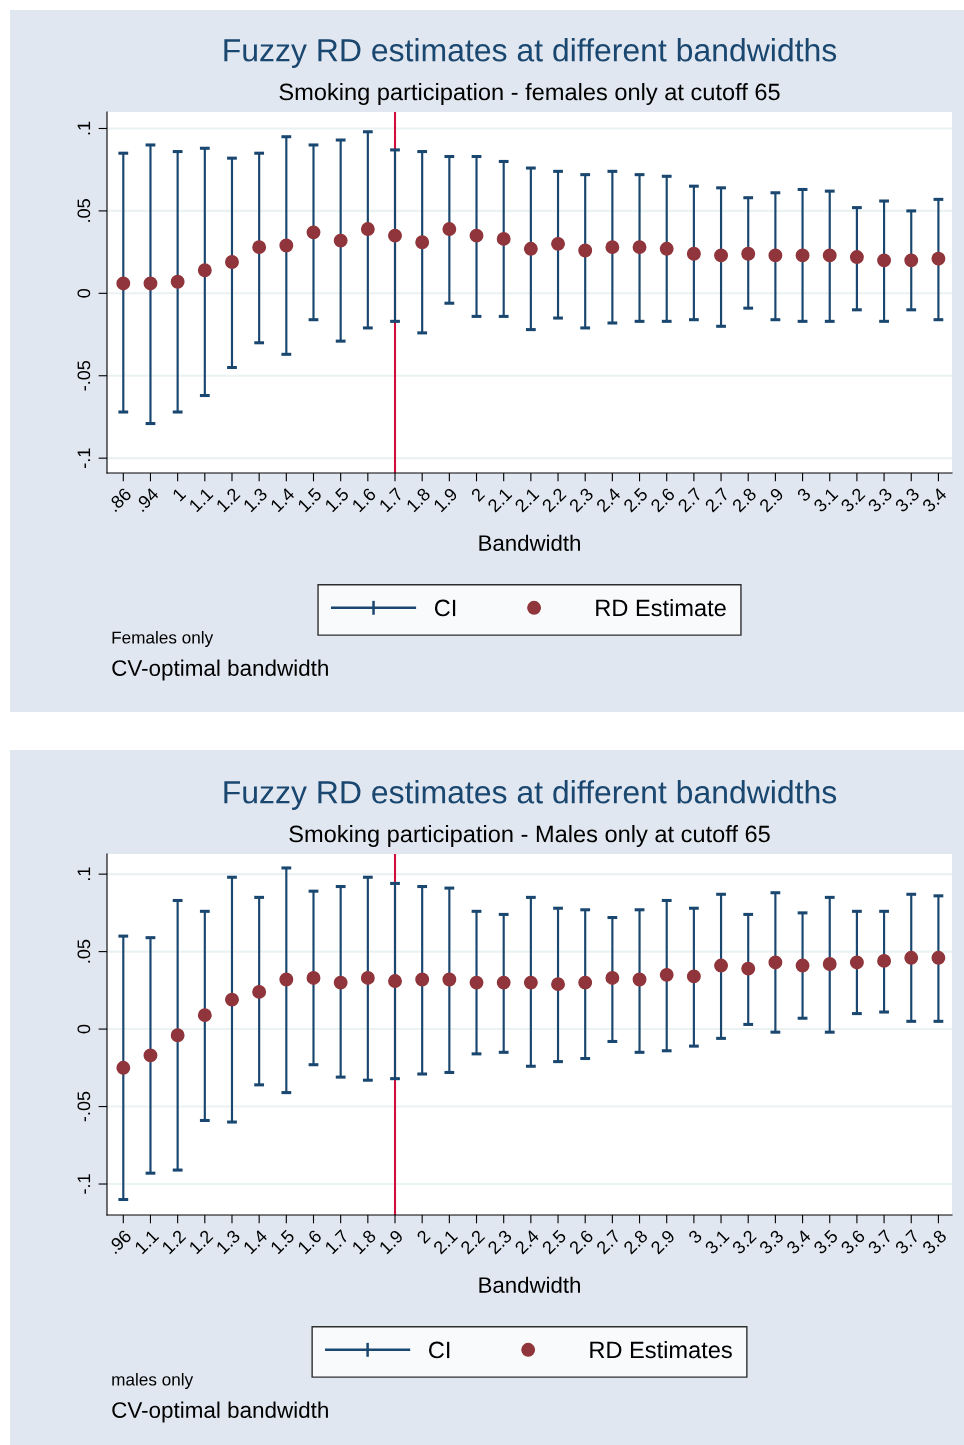  Describe the element at coordinates (934, 1242) in the screenshot. I see `x-tick-label: 3.8` at that location.